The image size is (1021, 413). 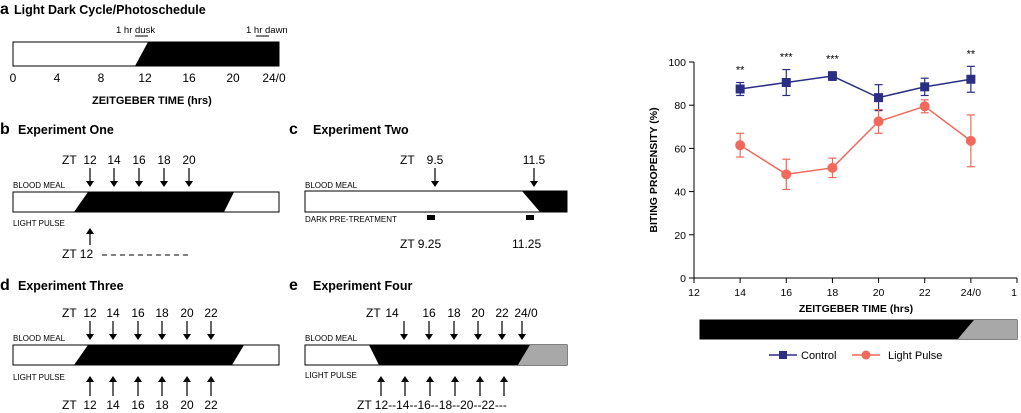 What do you see at coordinates (267, 54) in the screenshot?
I see `dawn-ramp` at bounding box center [267, 54].